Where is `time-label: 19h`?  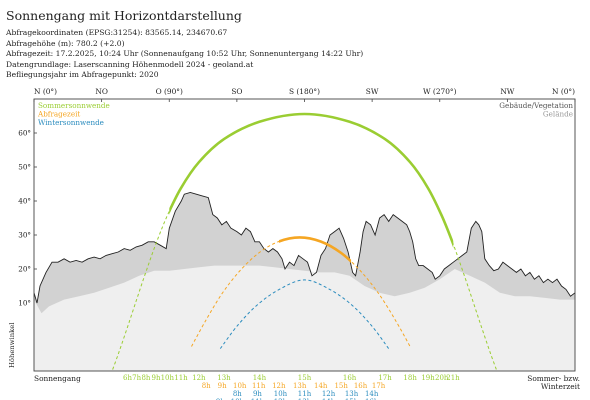
time-label: 19h is located at coordinates (428, 378).